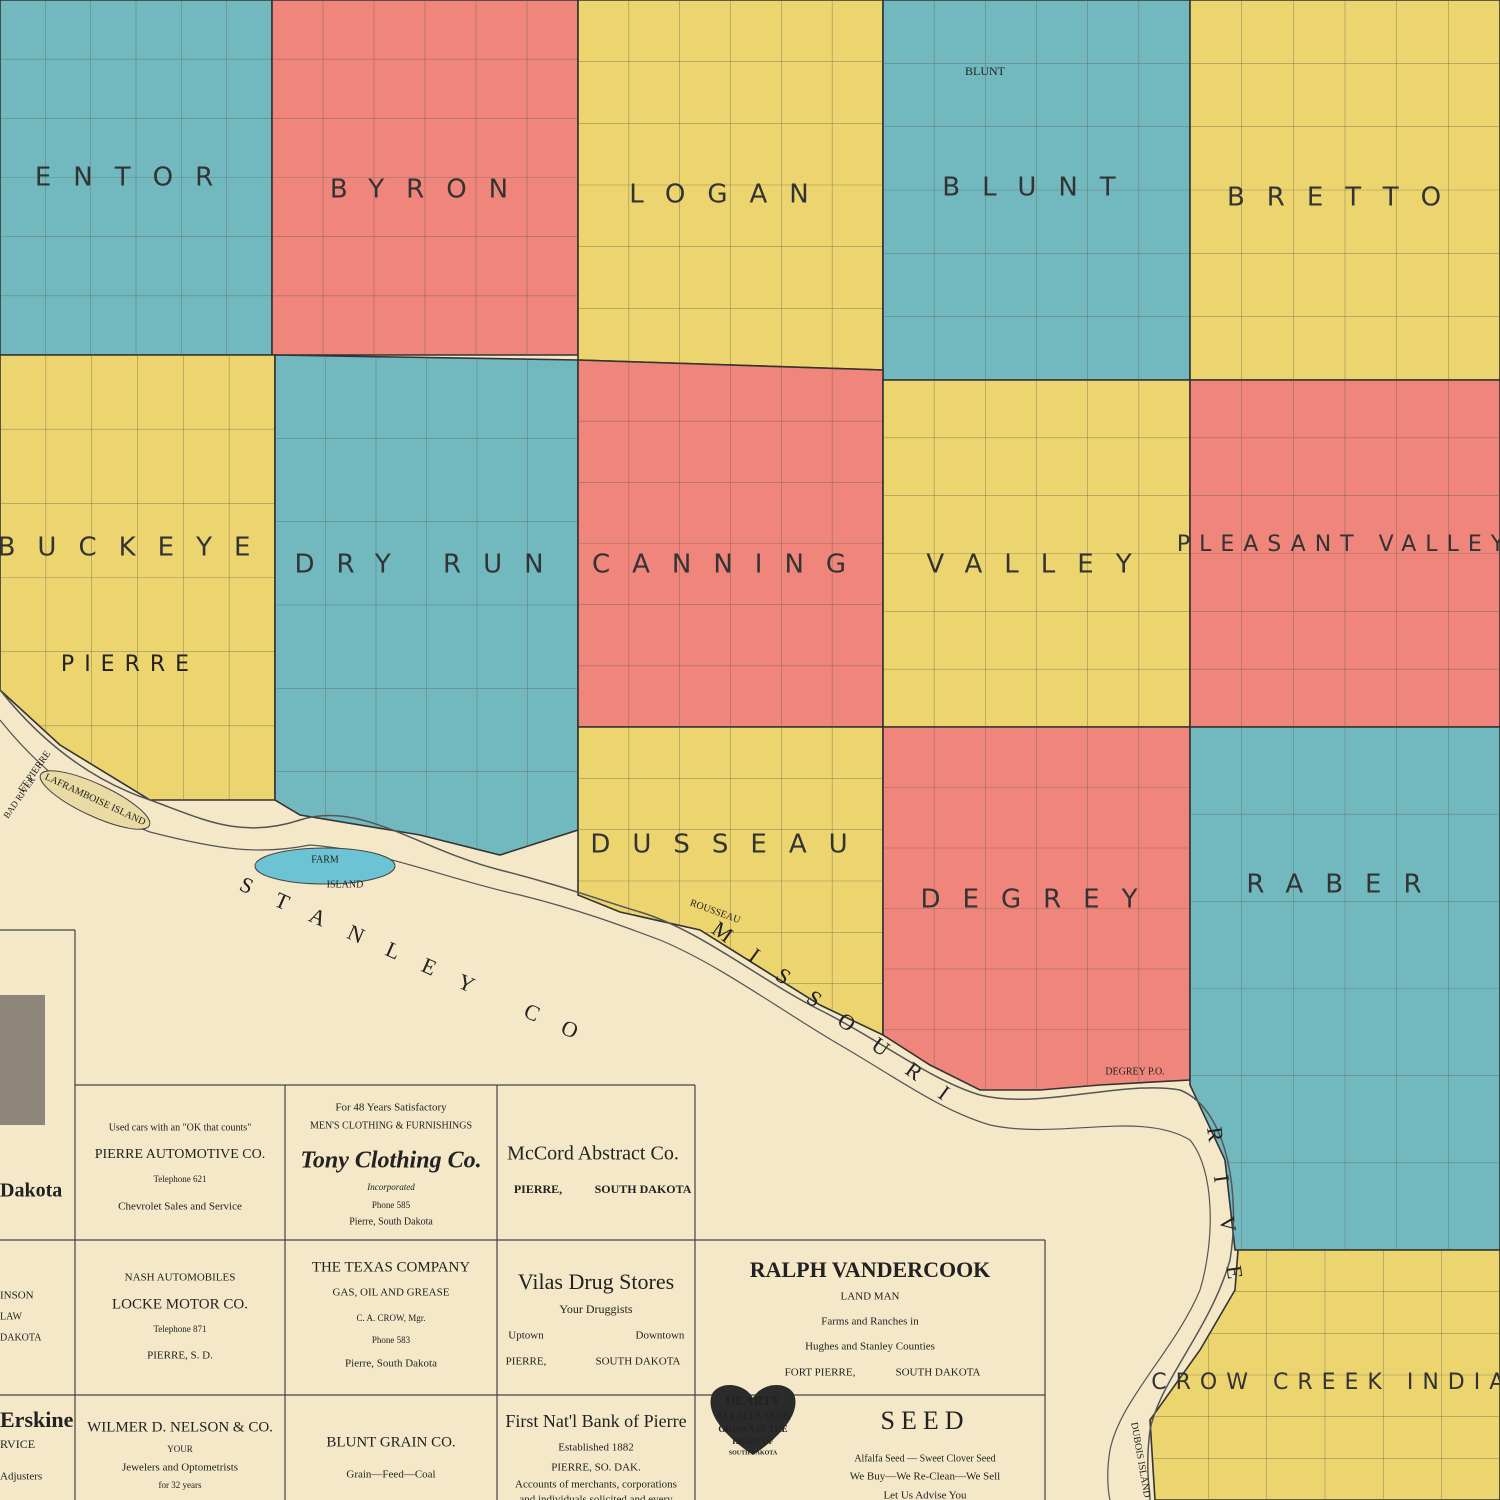 The height and width of the screenshot is (1500, 1500). What do you see at coordinates (752, 1441) in the screenshot?
I see `ad-text: HEART OF` at bounding box center [752, 1441].